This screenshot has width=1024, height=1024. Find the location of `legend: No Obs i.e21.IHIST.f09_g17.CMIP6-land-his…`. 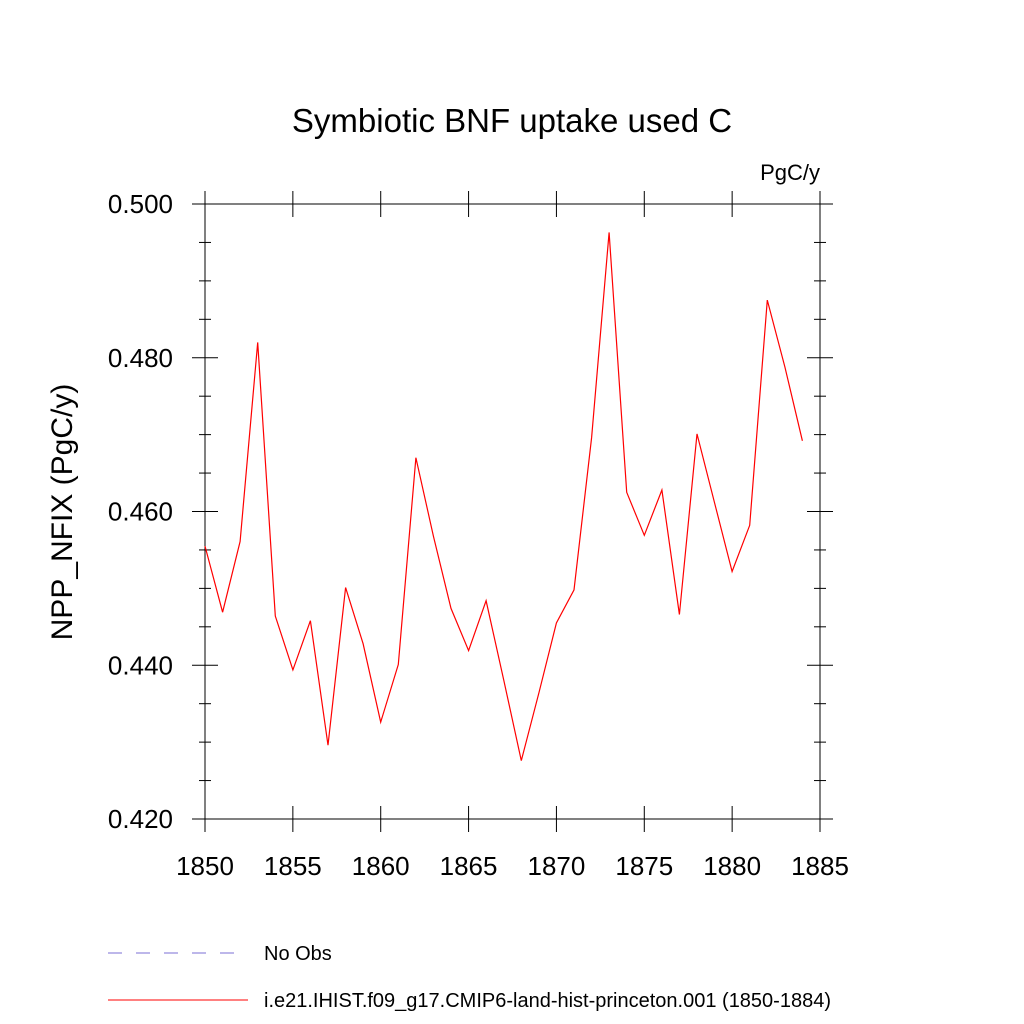

legend: No Obs i.e21.IHIST.f09_g17.CMIP6-land-his… is located at coordinates (469, 977).